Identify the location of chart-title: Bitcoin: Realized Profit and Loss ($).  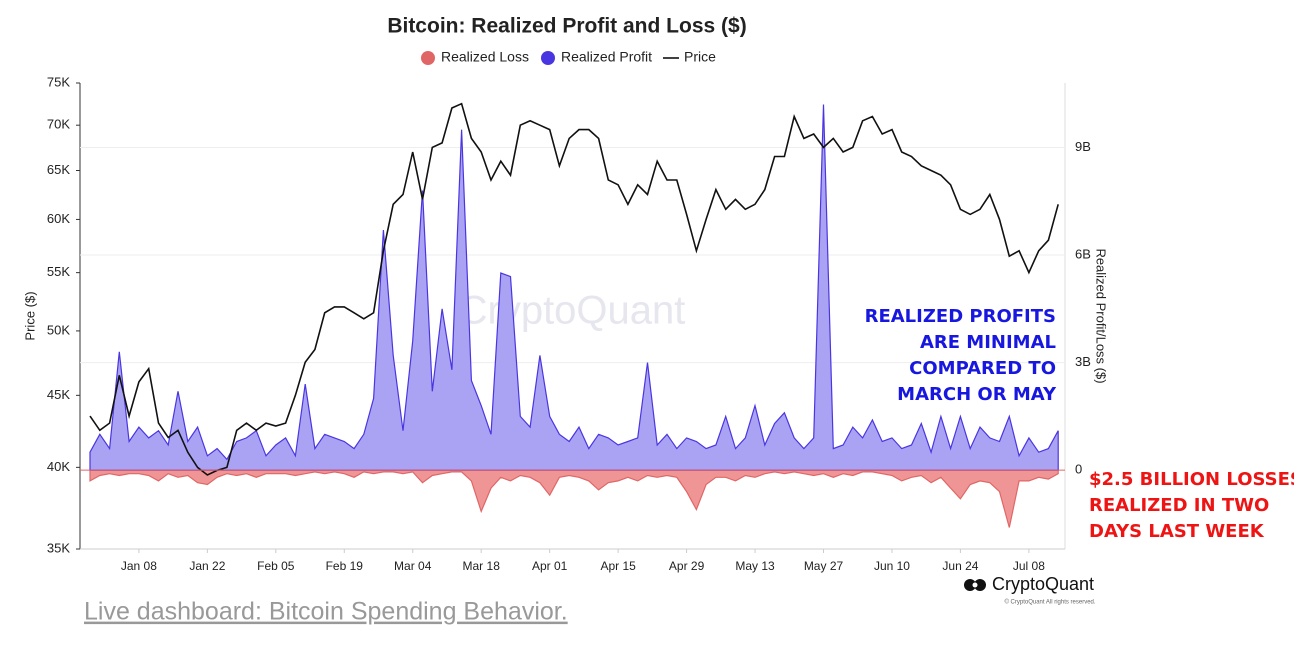
(566, 26).